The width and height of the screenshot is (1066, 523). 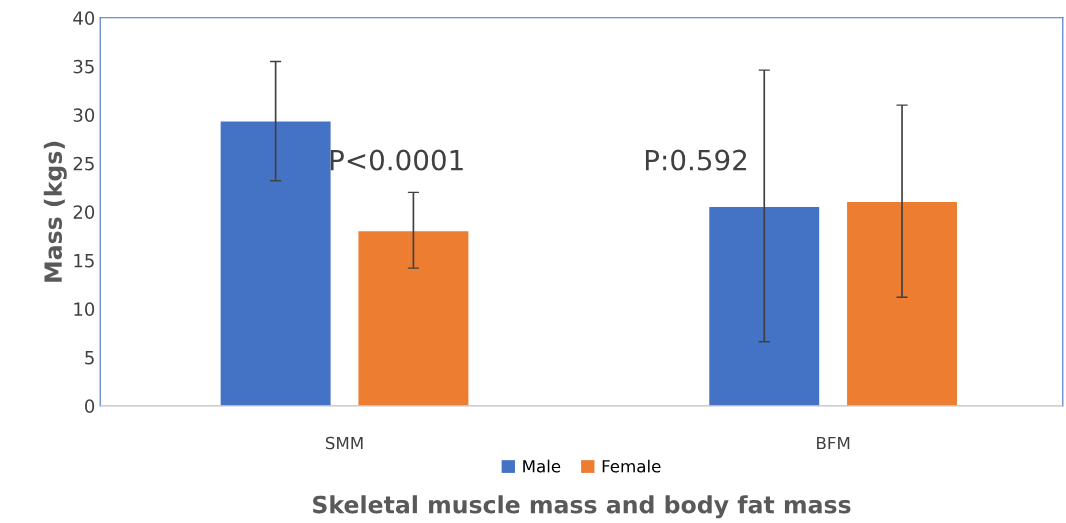 I want to click on y-tick-label: 20, so click(x=84, y=212).